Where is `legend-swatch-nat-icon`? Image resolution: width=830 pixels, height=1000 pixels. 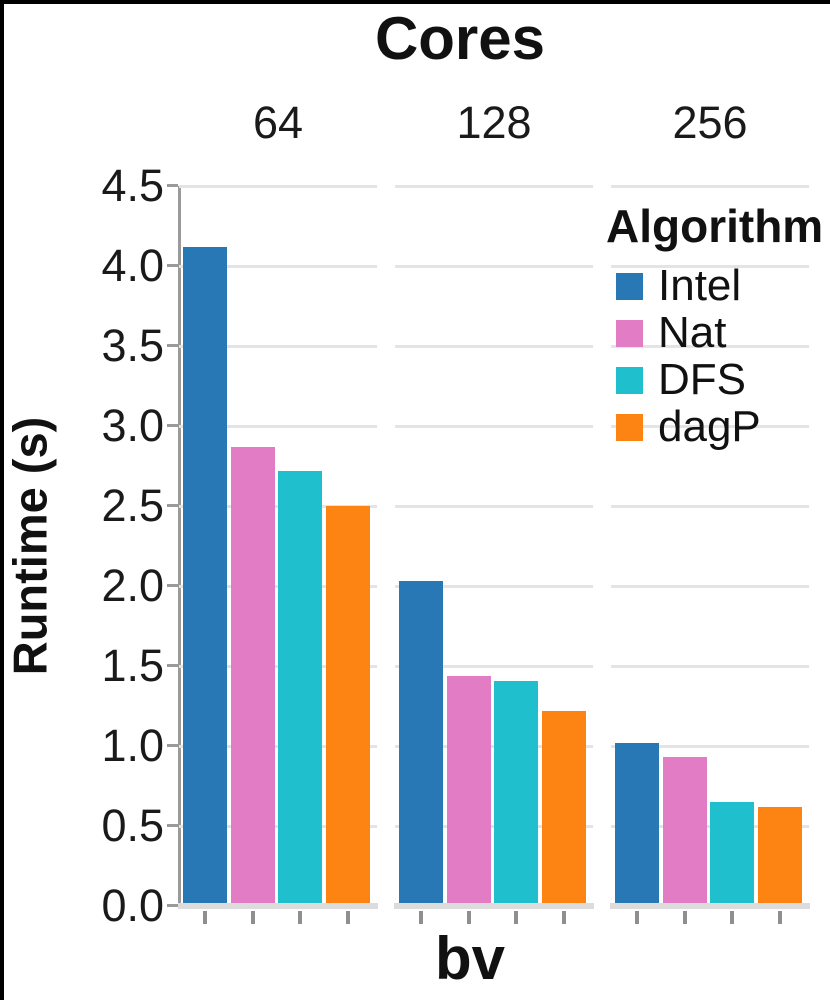
legend-swatch-nat-icon is located at coordinates (629, 333).